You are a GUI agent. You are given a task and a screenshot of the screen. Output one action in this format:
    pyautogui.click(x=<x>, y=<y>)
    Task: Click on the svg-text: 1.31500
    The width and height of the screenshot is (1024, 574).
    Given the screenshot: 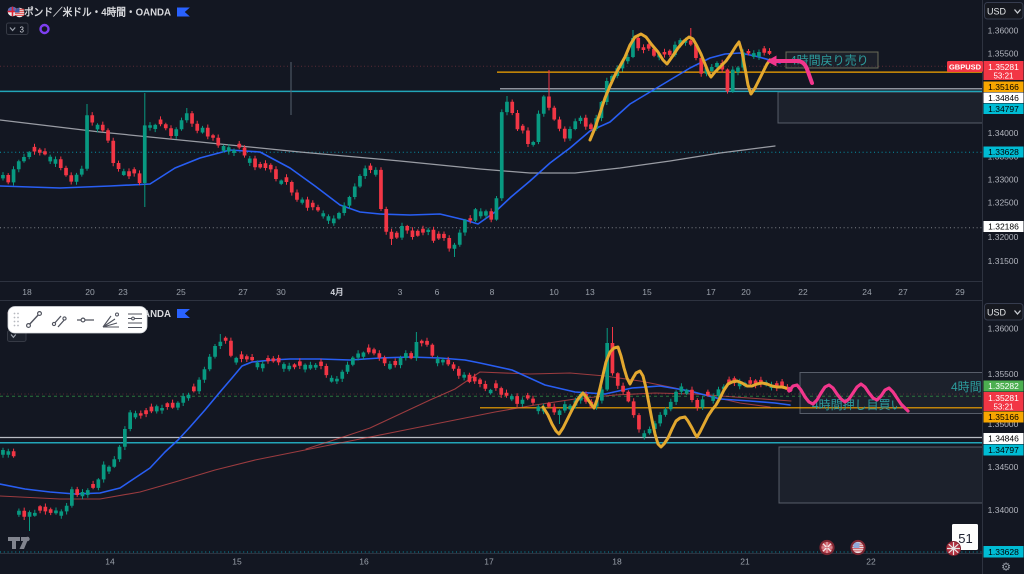 What is the action you would take?
    pyautogui.click(x=1003, y=261)
    